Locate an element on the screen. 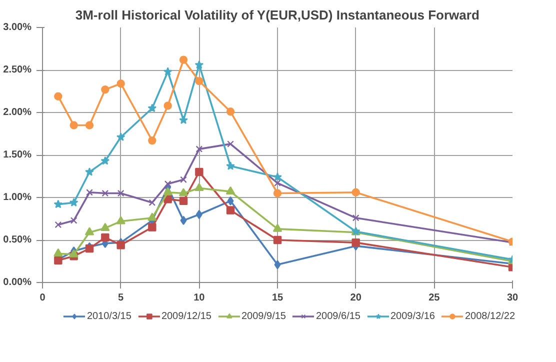 This screenshot has width=556, height=362. x-tick-label: 20 is located at coordinates (356, 298).